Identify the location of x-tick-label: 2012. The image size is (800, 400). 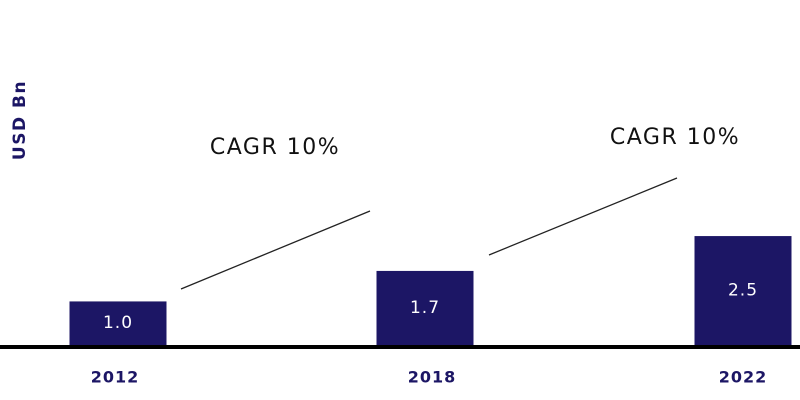
(115, 377).